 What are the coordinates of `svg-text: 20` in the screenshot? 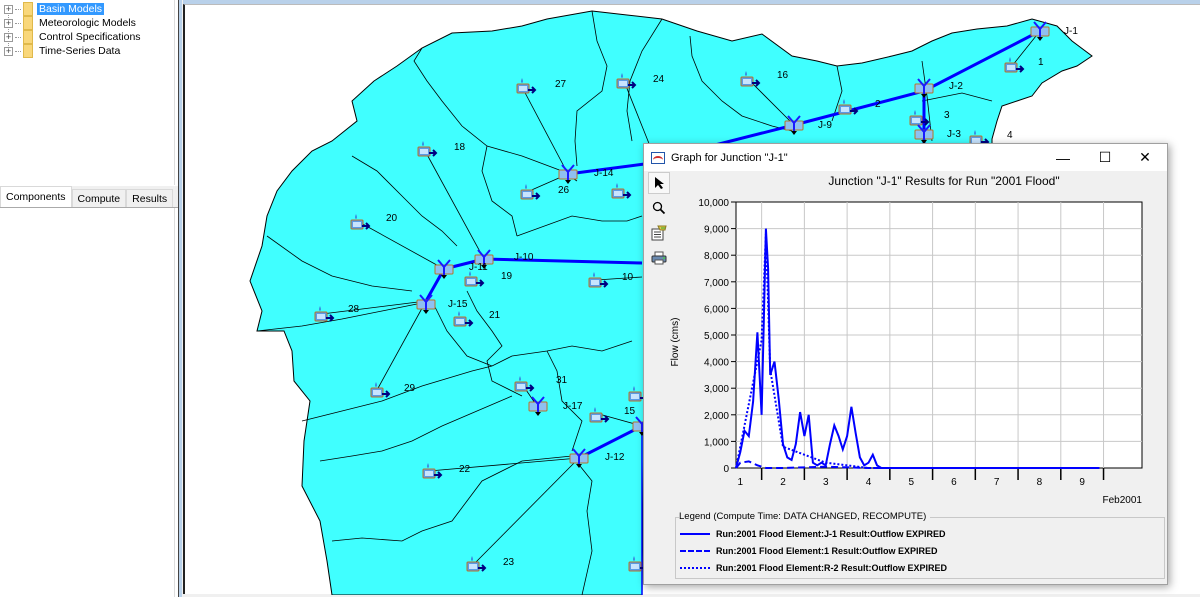 It's located at (392, 218).